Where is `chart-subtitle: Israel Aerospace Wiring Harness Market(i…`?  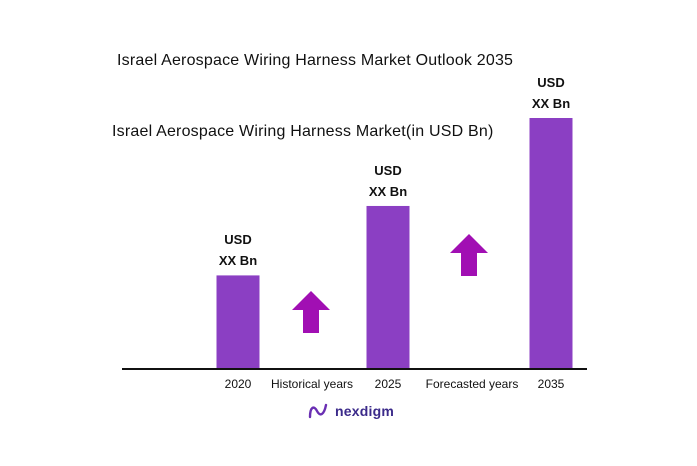
chart-subtitle: Israel Aerospace Wiring Harness Market(i… is located at coordinates (303, 131).